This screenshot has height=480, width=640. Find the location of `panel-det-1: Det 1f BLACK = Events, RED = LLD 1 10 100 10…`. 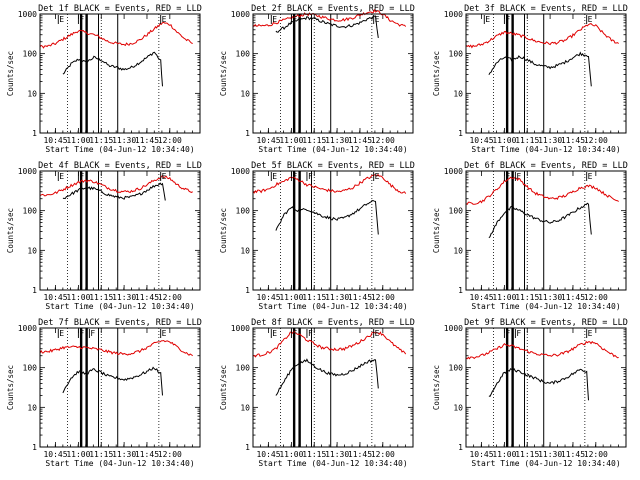

panel-det-1: Det 1f BLACK = Events, RED = LLD 1 10 100 10… is located at coordinates (104, 79).